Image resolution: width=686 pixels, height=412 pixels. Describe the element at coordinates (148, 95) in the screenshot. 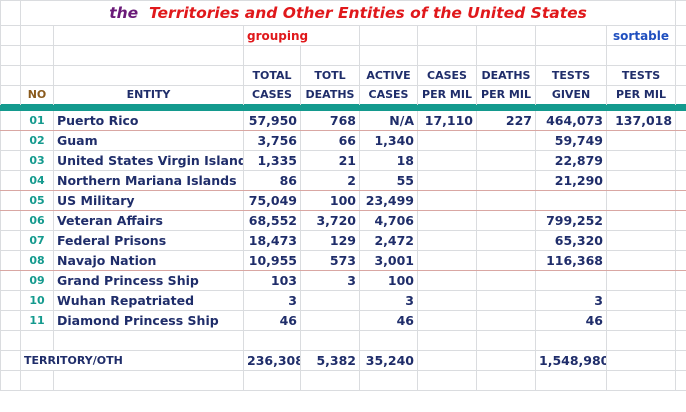

I see `column-header: ENTITY` at that location.